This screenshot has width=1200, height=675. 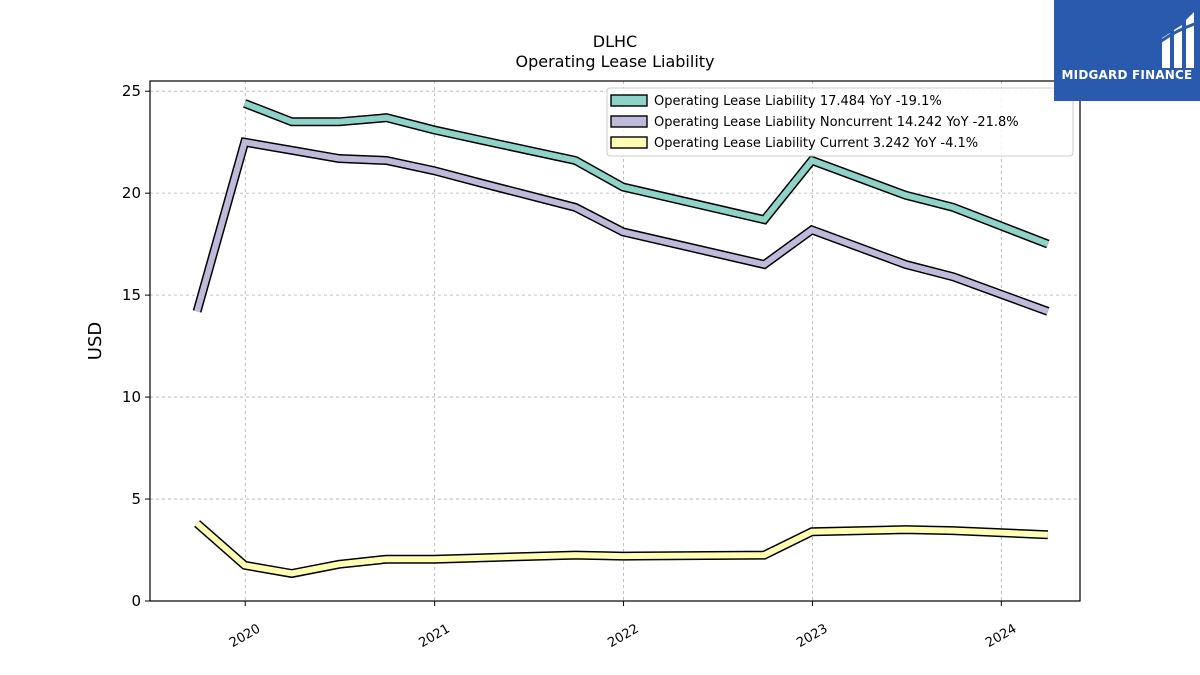 What do you see at coordinates (131, 193) in the screenshot?
I see `y-tick-label: 20` at bounding box center [131, 193].